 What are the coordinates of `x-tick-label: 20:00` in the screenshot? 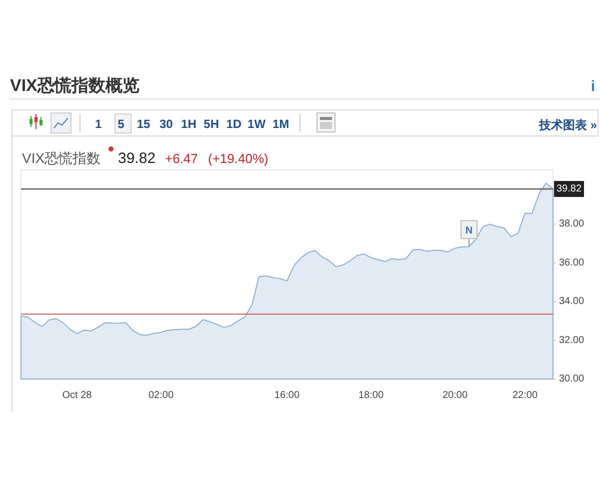 It's located at (455, 395).